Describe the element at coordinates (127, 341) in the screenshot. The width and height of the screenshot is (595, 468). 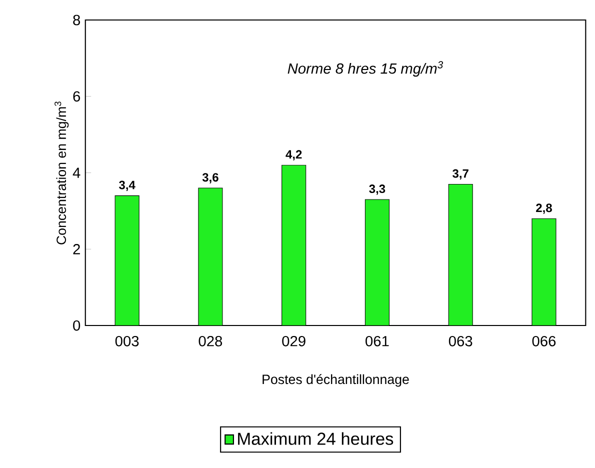
I see `x-tick-label: 003` at that location.